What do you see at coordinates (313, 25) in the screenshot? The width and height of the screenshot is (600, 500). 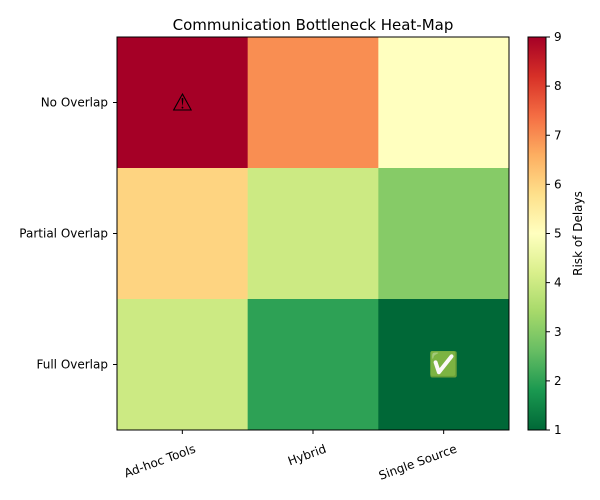 I see `chart-title: Communication Bottleneck Heat-Map` at bounding box center [313, 25].